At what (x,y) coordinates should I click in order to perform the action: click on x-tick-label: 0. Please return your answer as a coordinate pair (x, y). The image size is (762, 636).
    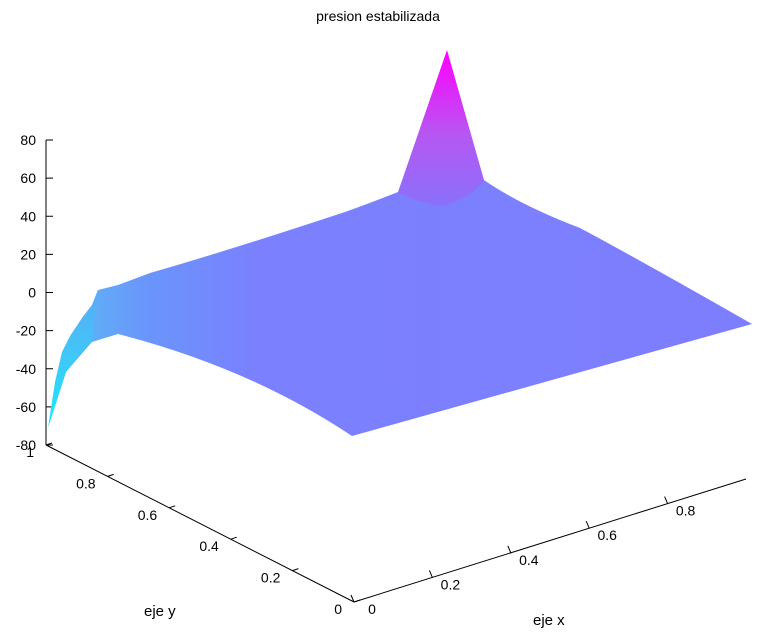
    Looking at the image, I should click on (372, 609).